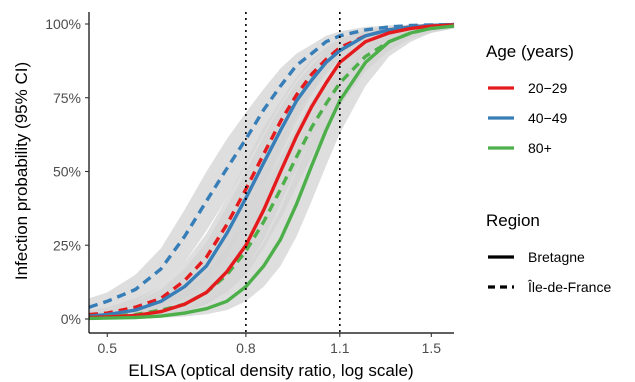  Describe the element at coordinates (513, 220) in the screenshot. I see `legend-title-region: Region` at that location.